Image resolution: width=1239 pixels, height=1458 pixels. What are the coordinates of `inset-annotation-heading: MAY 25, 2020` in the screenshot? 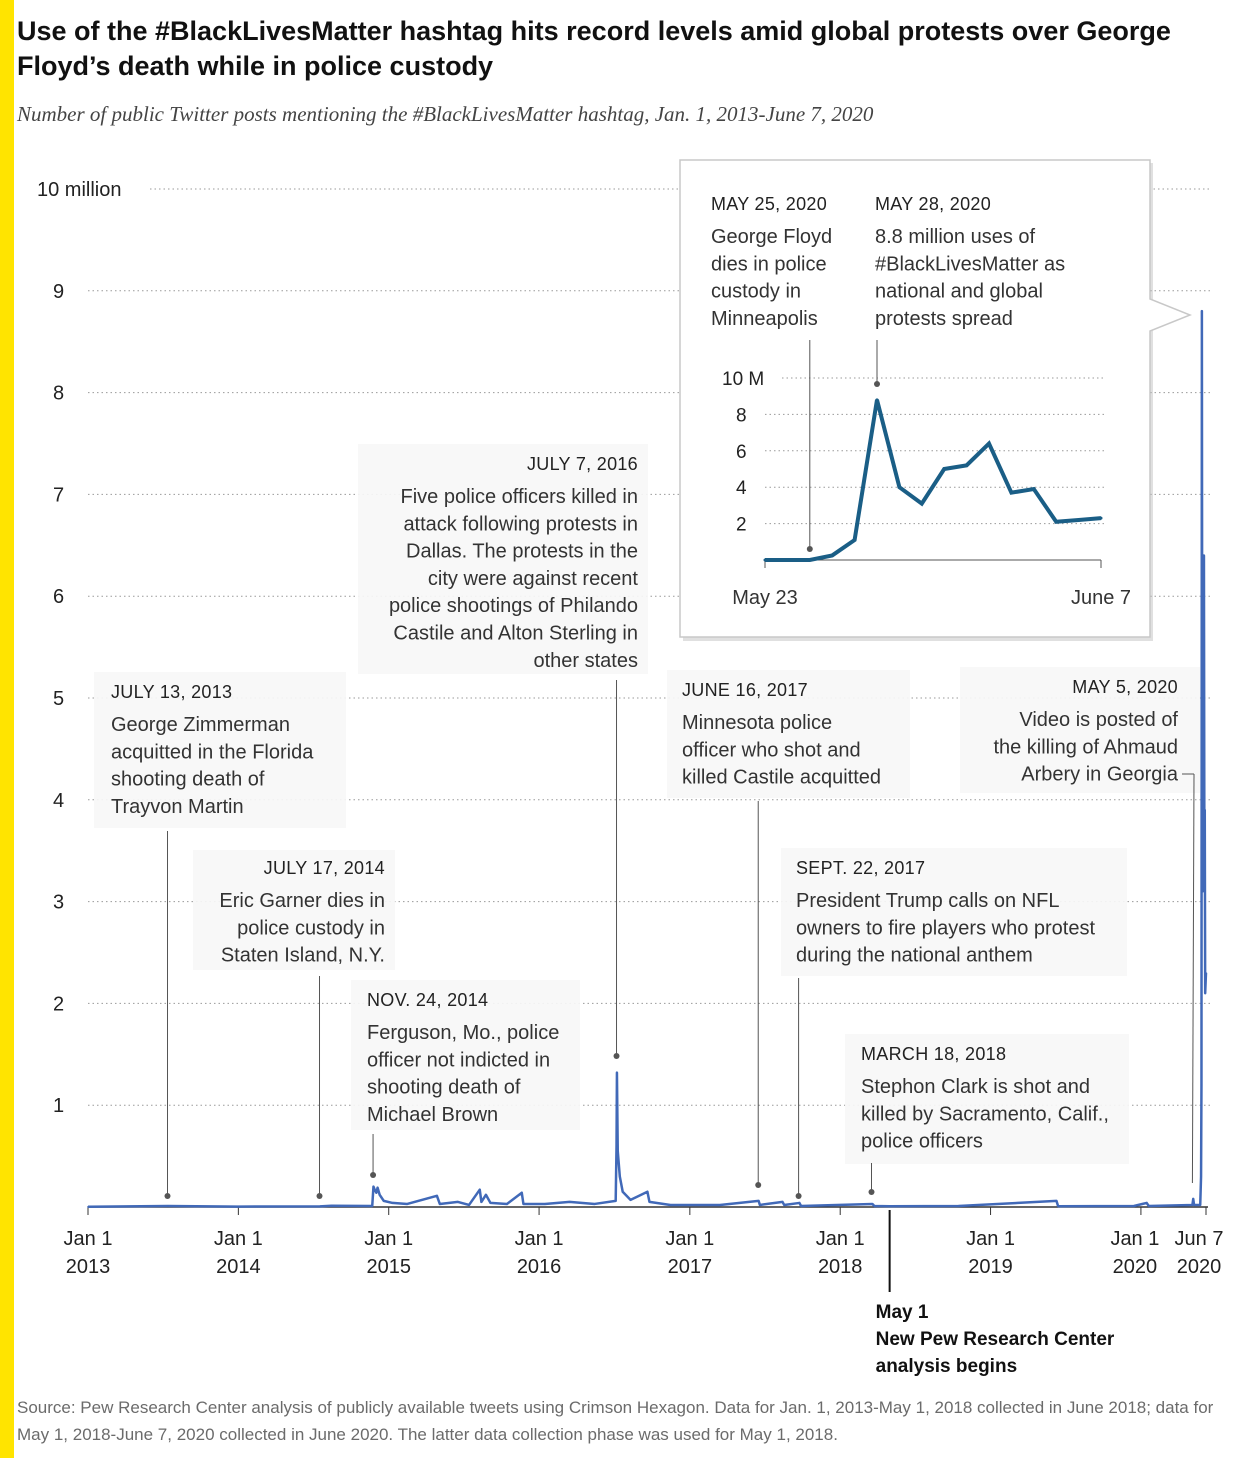 It's located at (769, 204).